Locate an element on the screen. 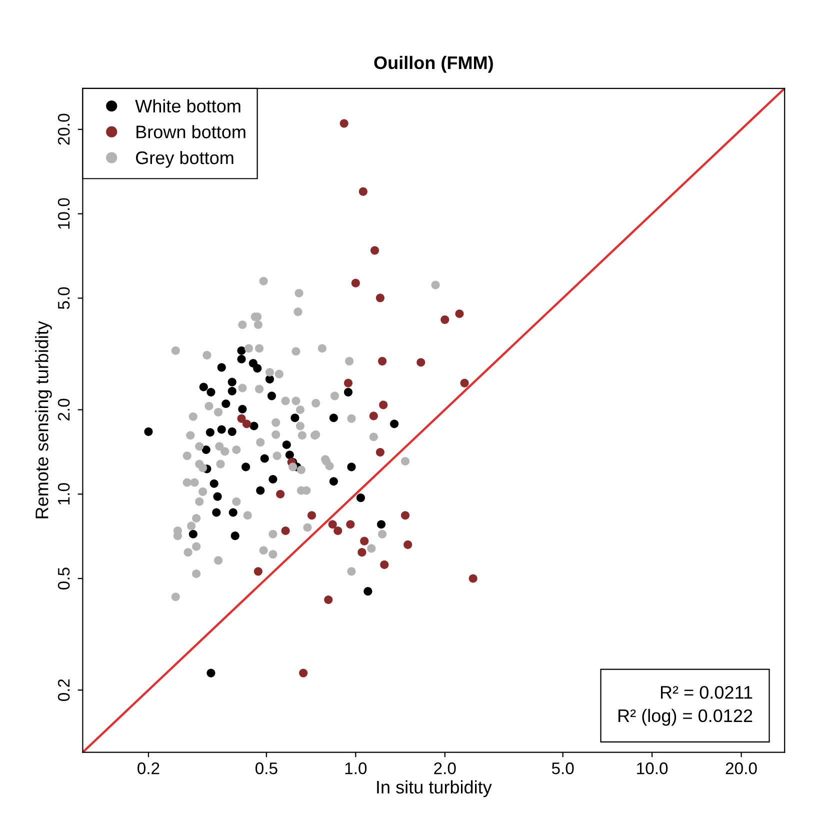 The height and width of the screenshot is (834, 819). x-axis-title: In situ turbidity is located at coordinates (434, 789).